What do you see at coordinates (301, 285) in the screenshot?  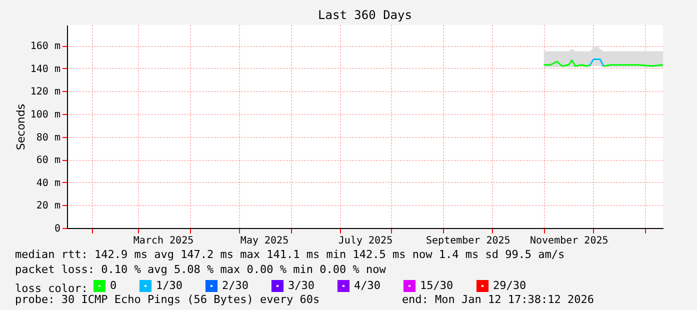 I see `legend-label: 3/30` at bounding box center [301, 285].